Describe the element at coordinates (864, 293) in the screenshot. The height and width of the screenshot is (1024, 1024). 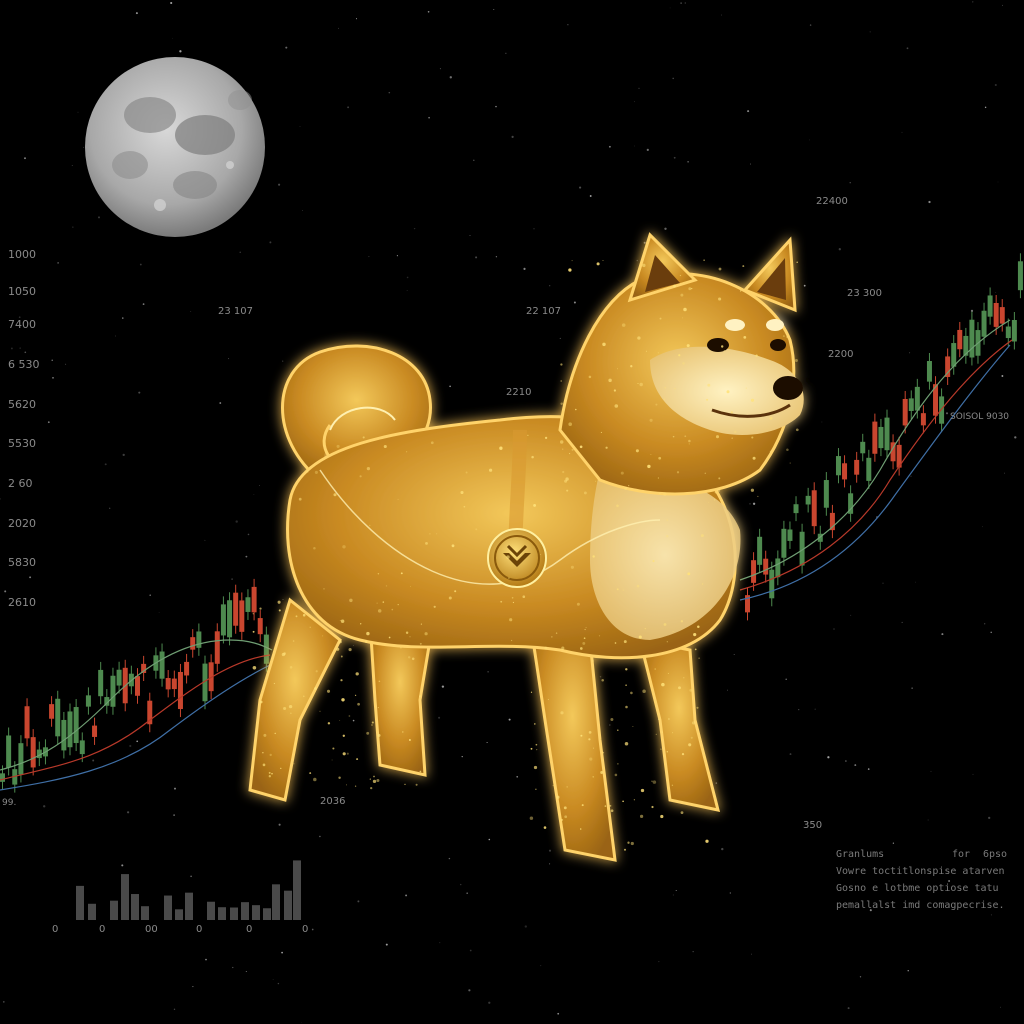
I see `chart-value-label: 23 300` at that location.